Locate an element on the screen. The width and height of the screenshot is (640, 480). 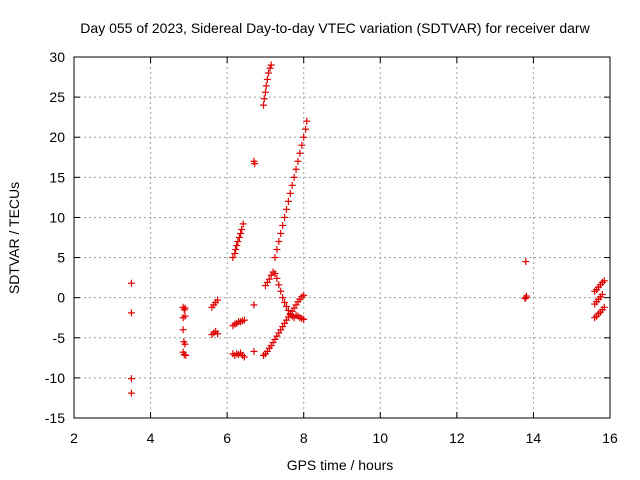
y-tick-label: -5 is located at coordinates (59, 338).